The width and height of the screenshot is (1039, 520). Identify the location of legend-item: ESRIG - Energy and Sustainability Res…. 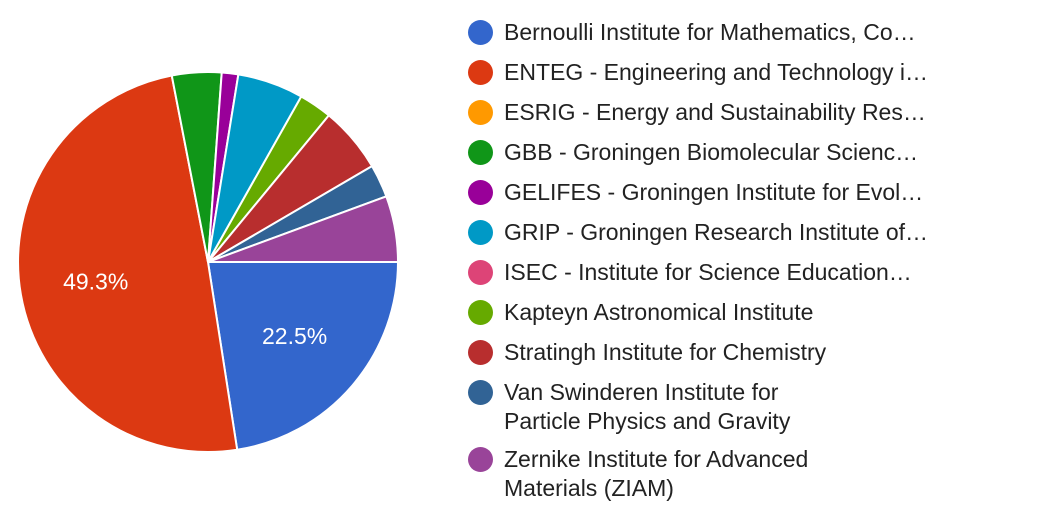
(748, 112).